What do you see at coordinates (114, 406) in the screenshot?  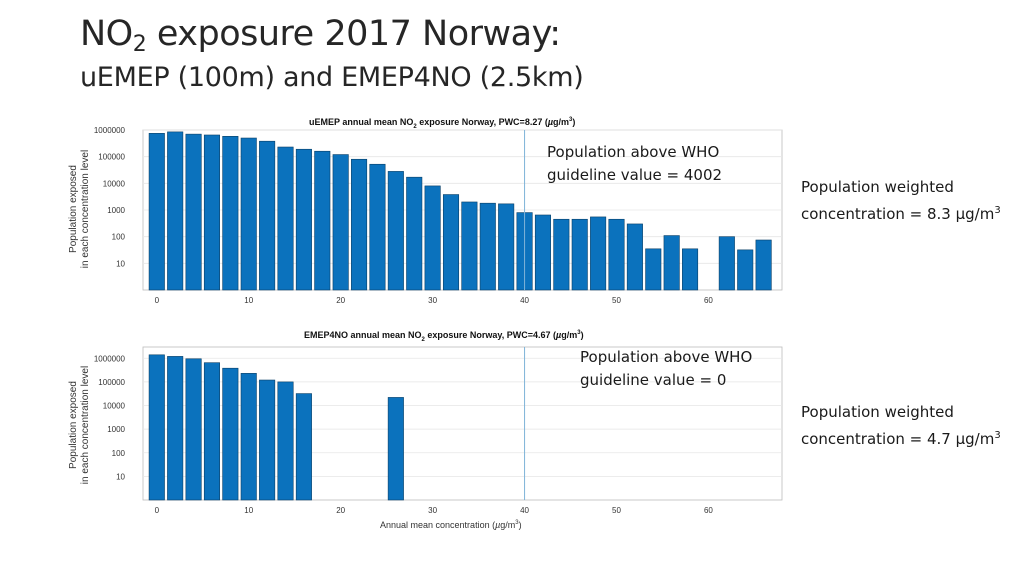 I see `chart2-ytick-label: 10000` at bounding box center [114, 406].